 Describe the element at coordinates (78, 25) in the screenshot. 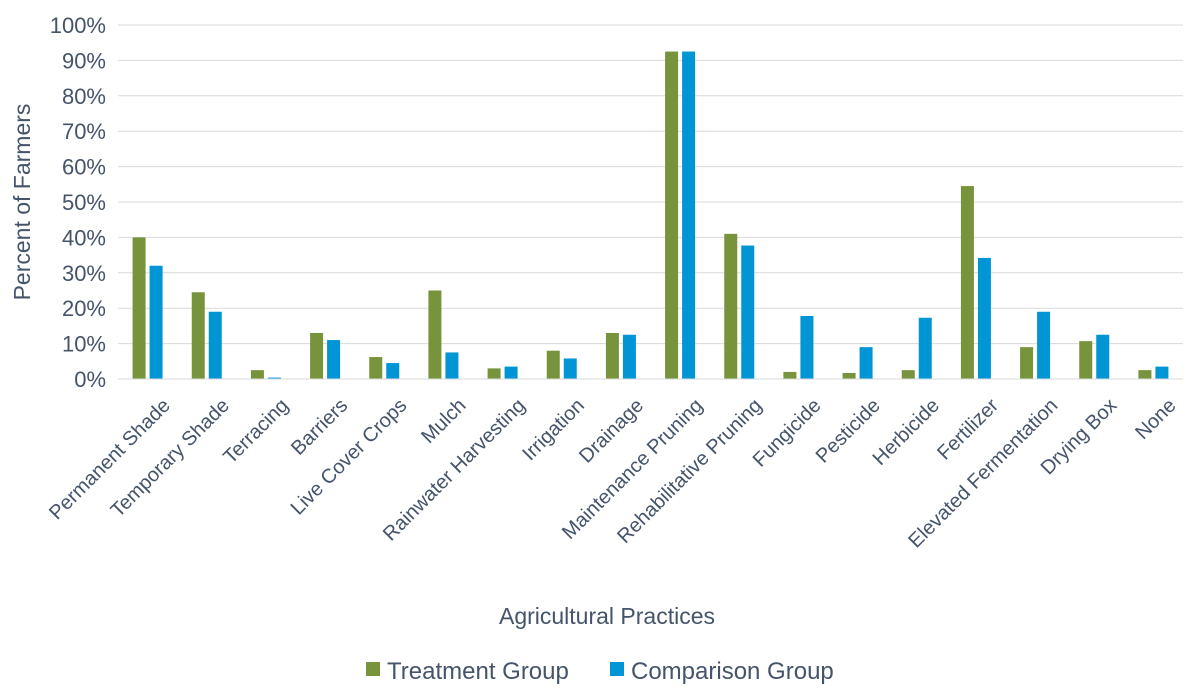

I see `y-tick-label: 100%` at that location.